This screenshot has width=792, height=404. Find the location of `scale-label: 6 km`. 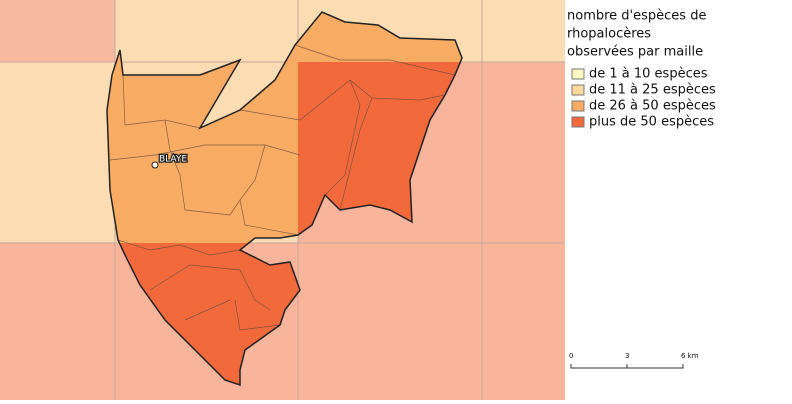

scale-label: 6 km is located at coordinates (690, 356).